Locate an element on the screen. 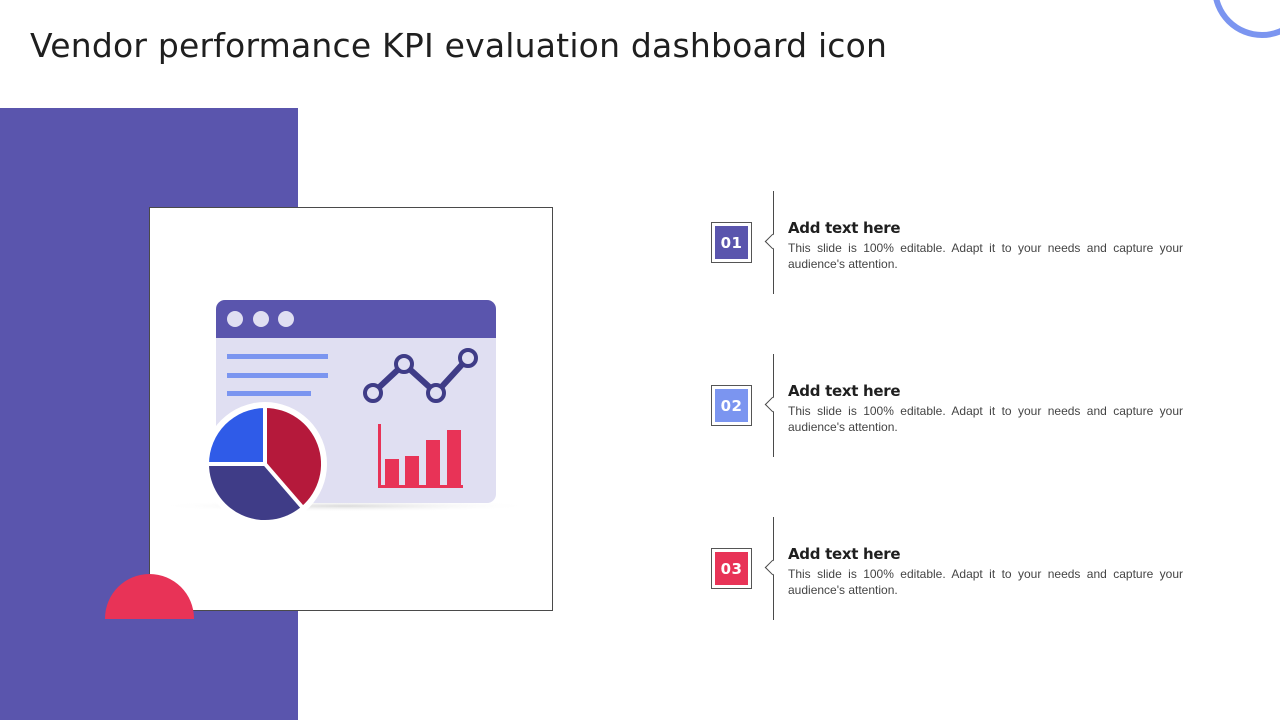 Image resolution: width=1280 pixels, height=720 pixels. decorative-ring is located at coordinates (1246, 19).